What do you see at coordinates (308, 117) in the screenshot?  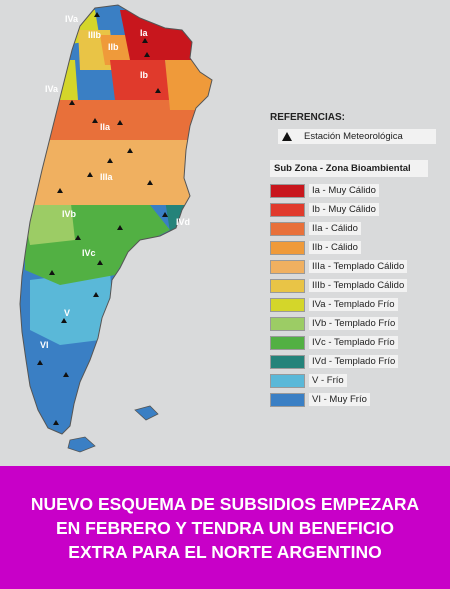 I see `references-title: REFERENCIAS:` at bounding box center [308, 117].